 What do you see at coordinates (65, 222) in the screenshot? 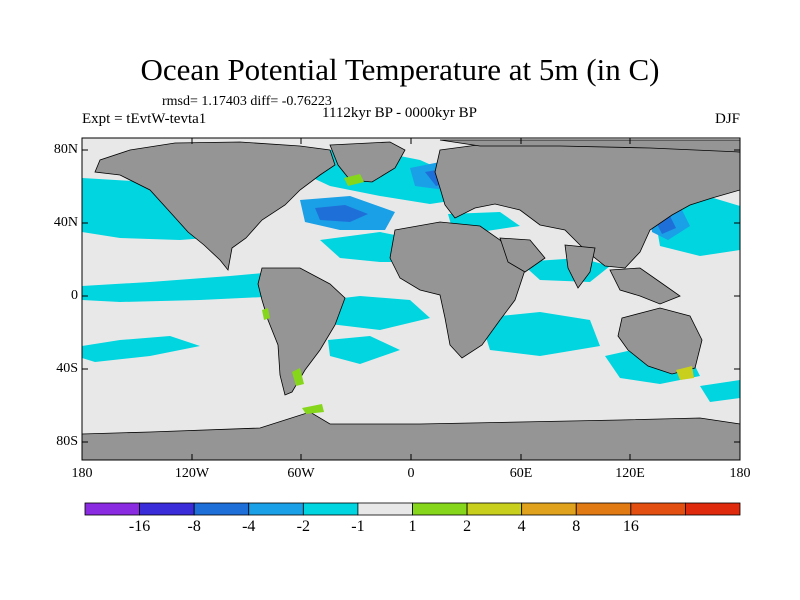
I see `lat-label-40n: 40N` at bounding box center [65, 222].